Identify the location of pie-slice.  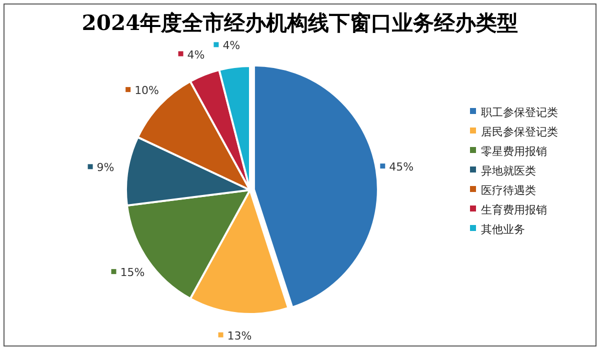
(315, 186).